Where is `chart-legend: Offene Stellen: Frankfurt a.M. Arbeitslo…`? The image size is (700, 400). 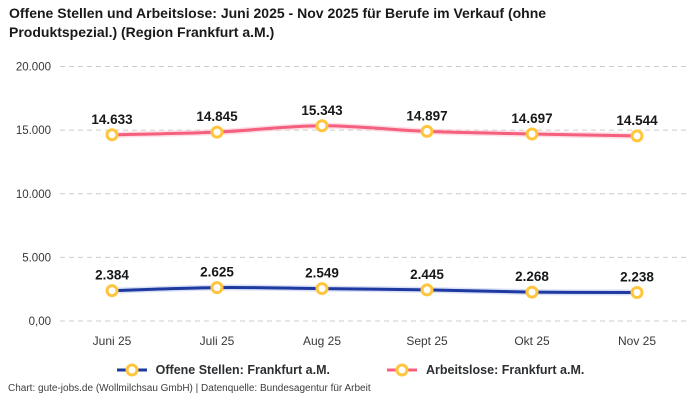 chart-legend: Offene Stellen: Frankfurt a.M. Arbeitslo… is located at coordinates (350, 370).